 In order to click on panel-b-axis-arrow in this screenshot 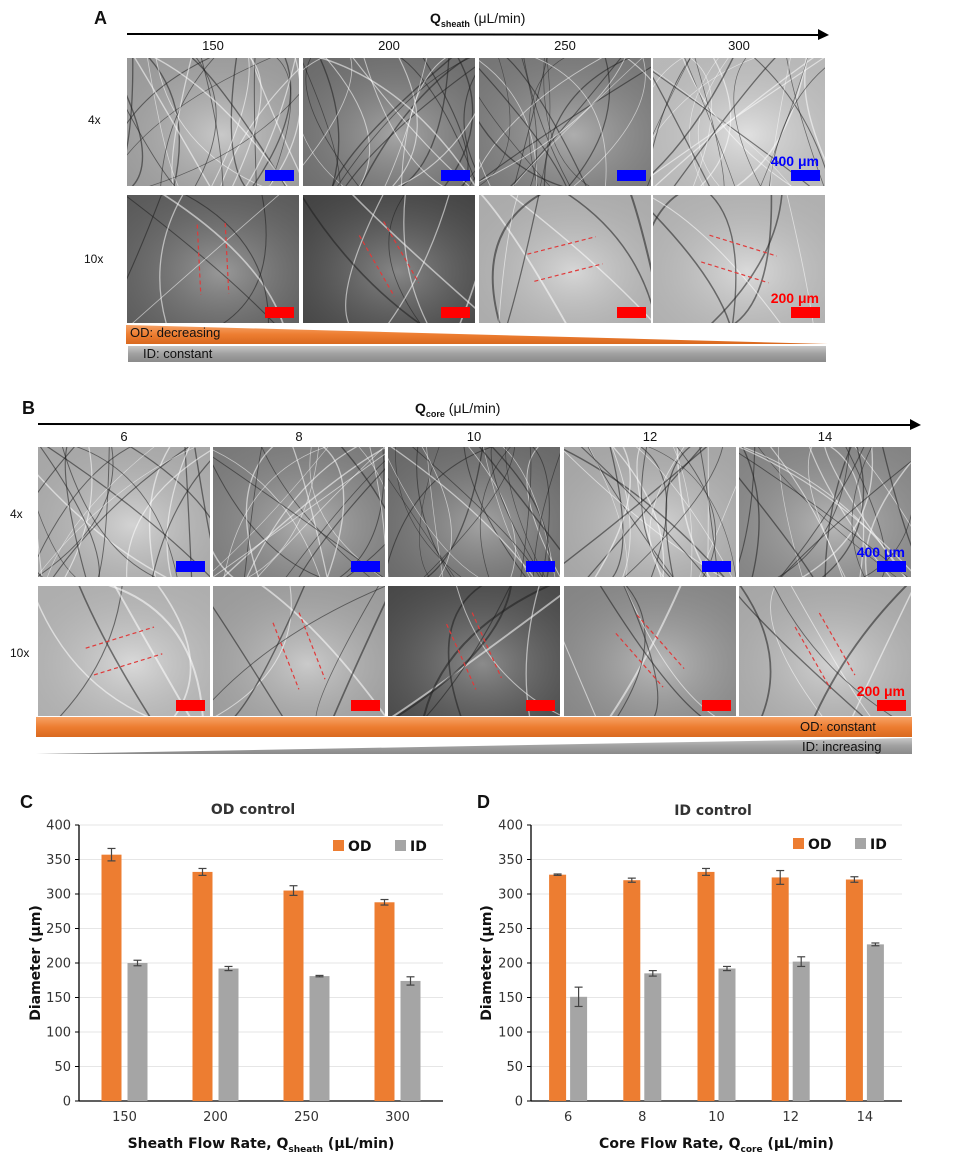, I will do `click(479, 424)`.